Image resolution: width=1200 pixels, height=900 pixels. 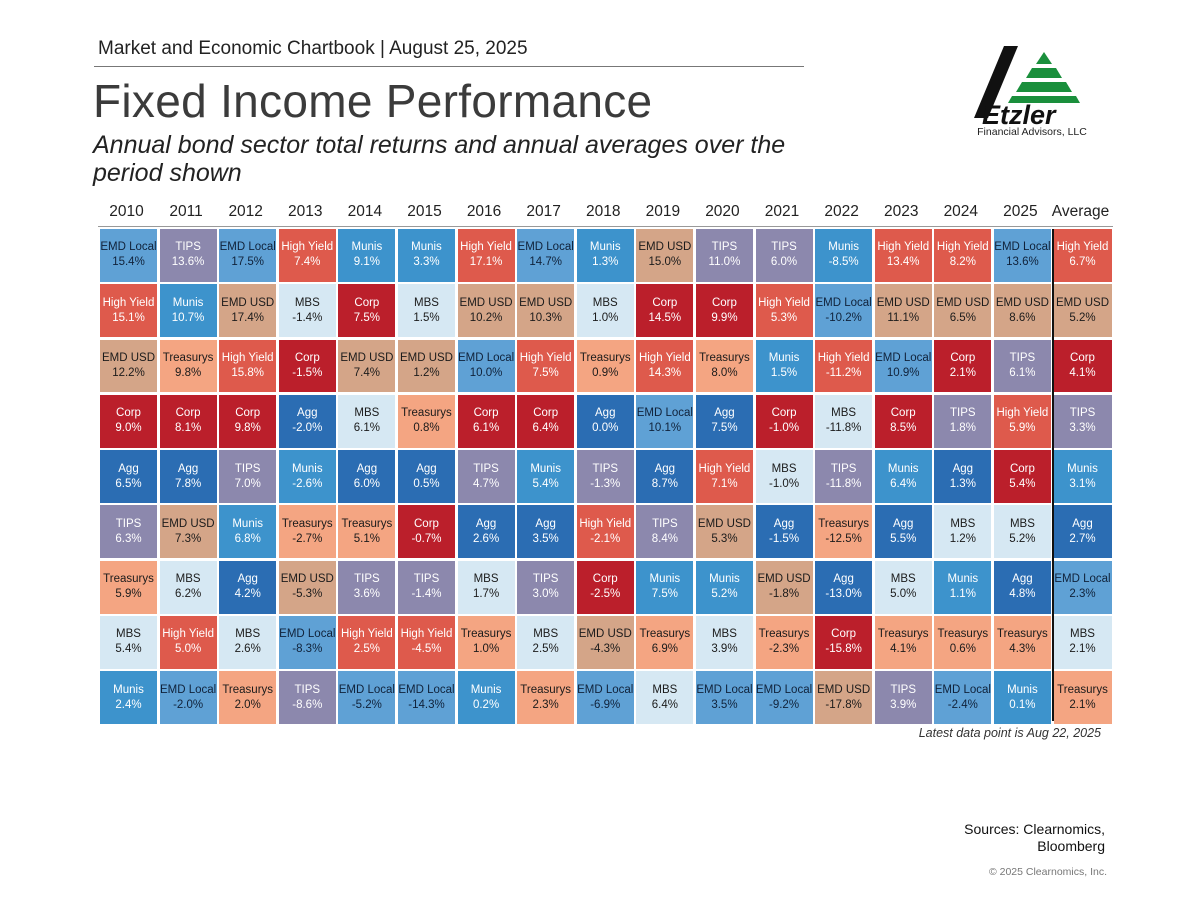 I want to click on return-cell: EMD USD 8.6%, so click(x=1022, y=311).